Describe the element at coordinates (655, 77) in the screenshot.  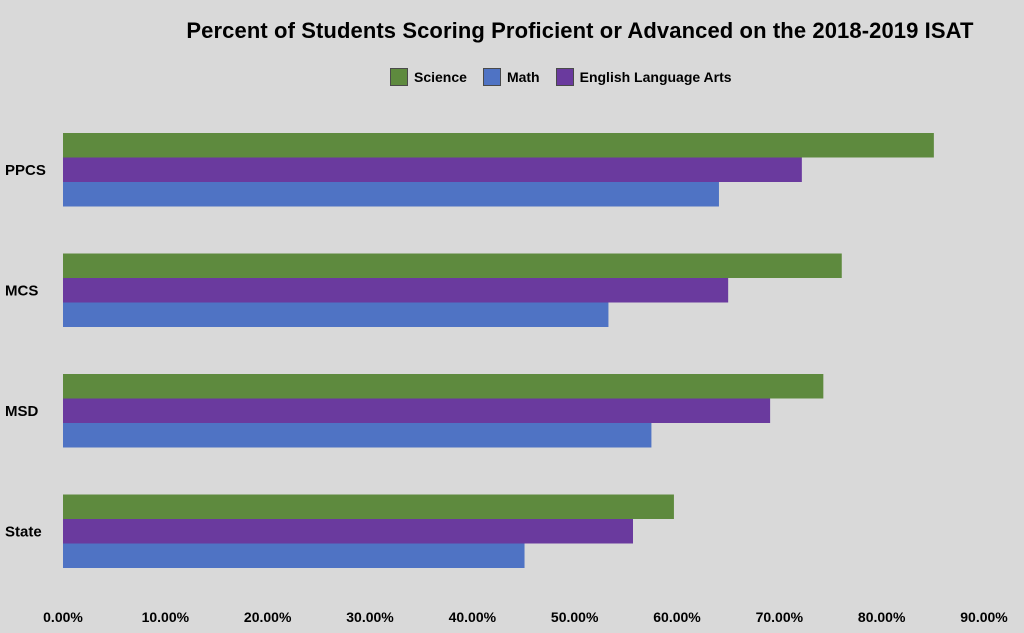
I see `legend-label: English Language Arts` at that location.